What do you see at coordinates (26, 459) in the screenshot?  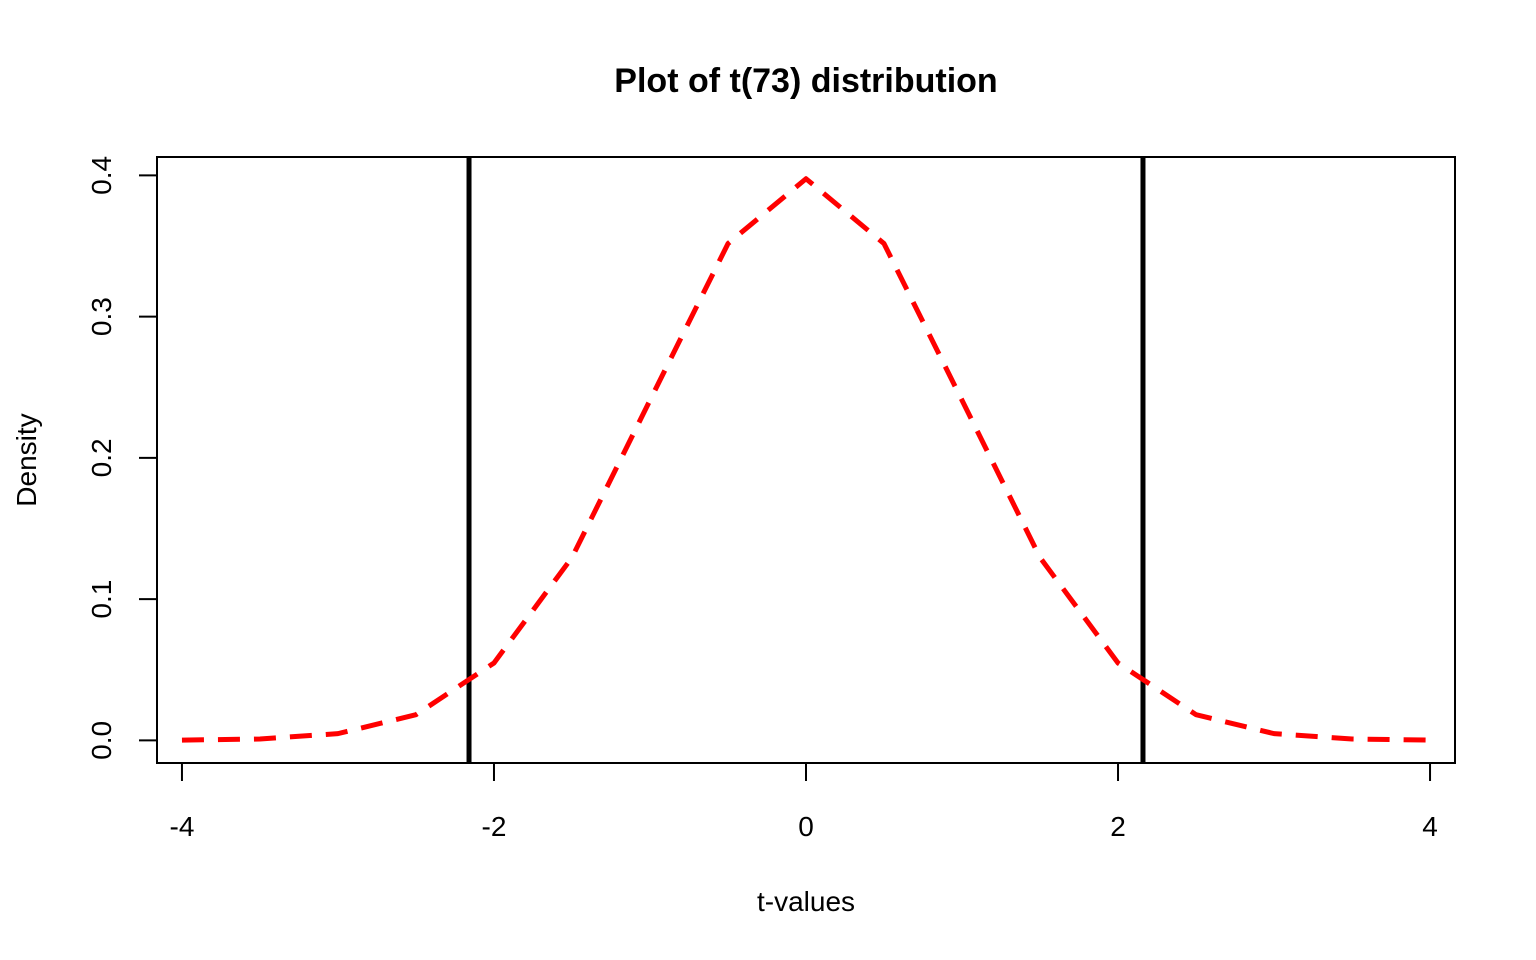 I see `y-axis-label: Density` at bounding box center [26, 459].